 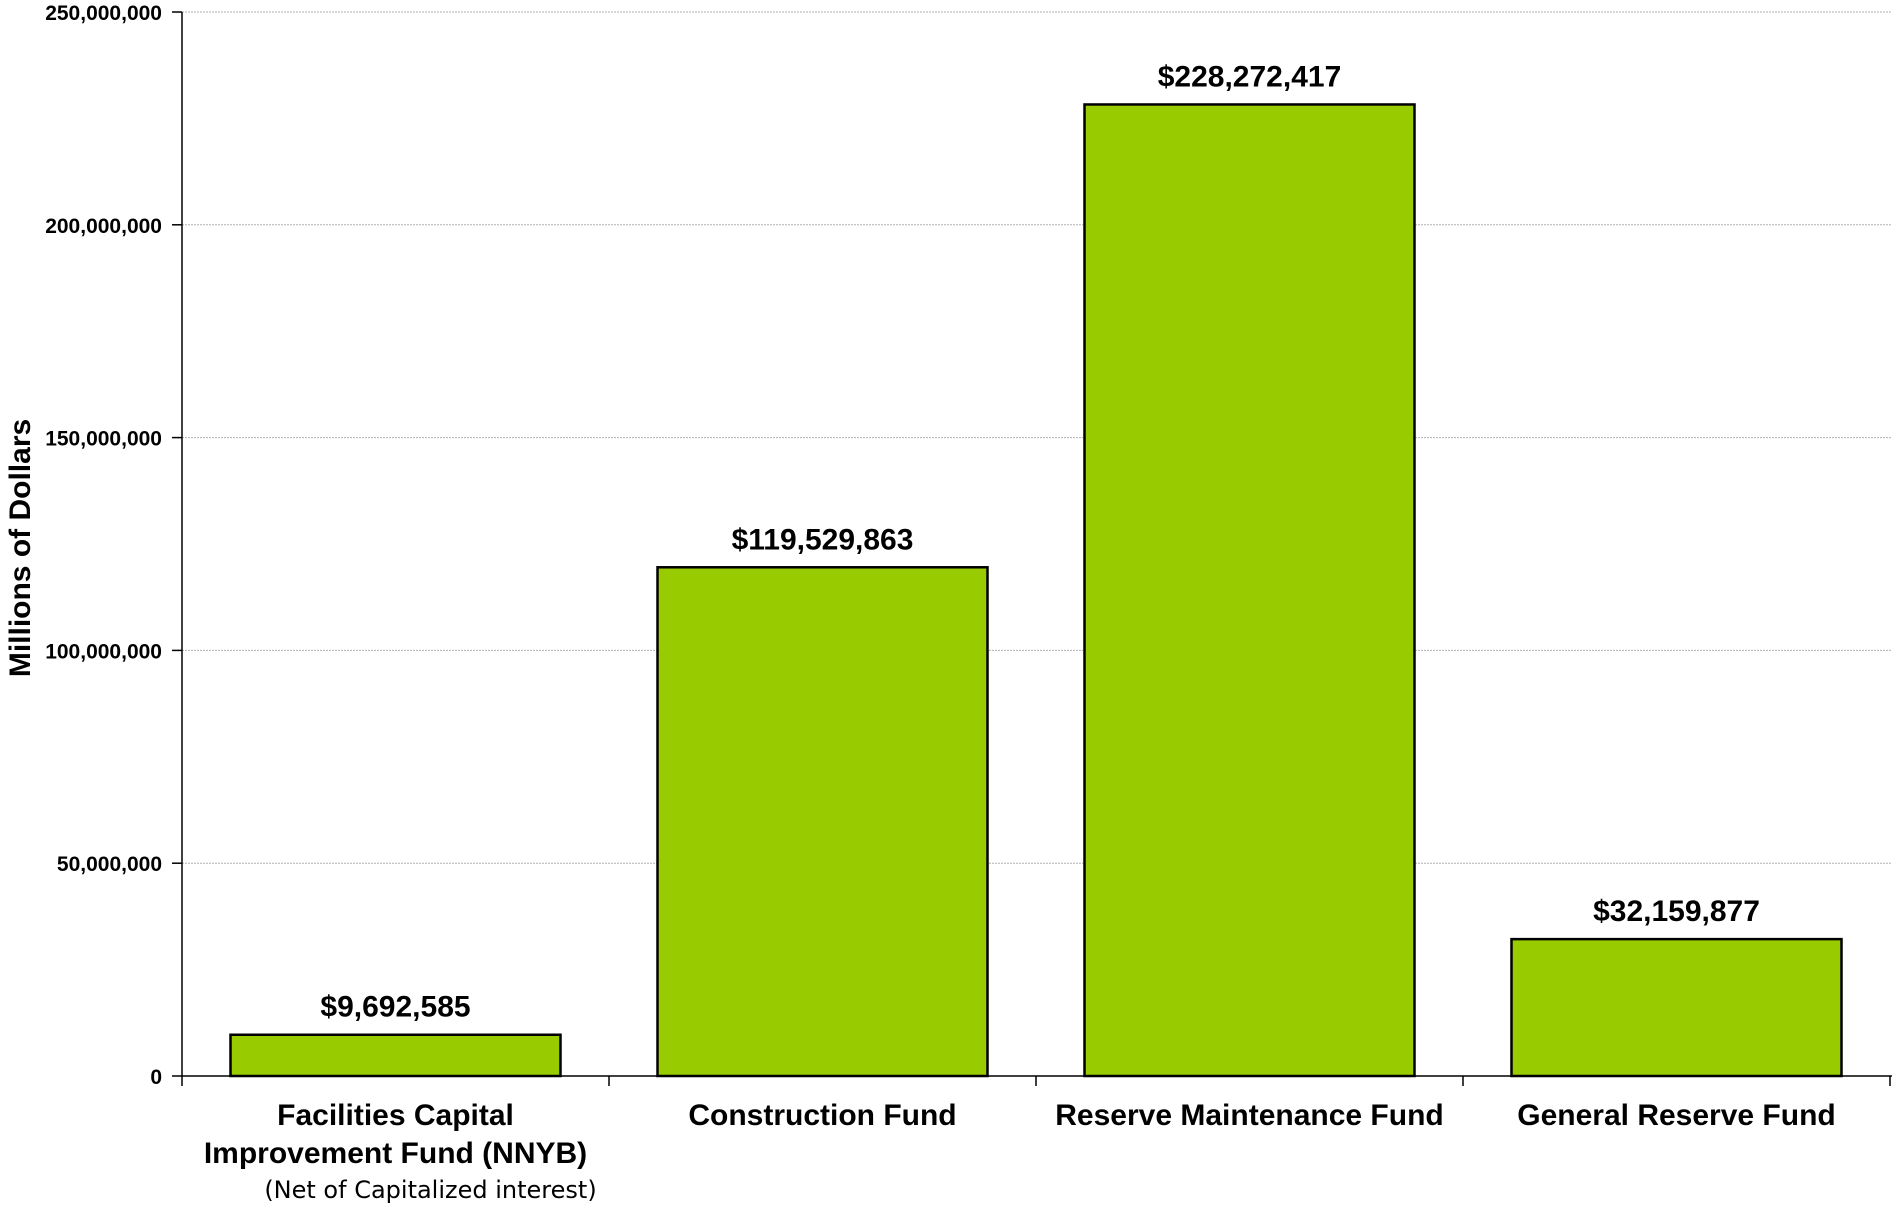 I want to click on x-category-label: Facilities Capital, so click(x=395, y=1115).